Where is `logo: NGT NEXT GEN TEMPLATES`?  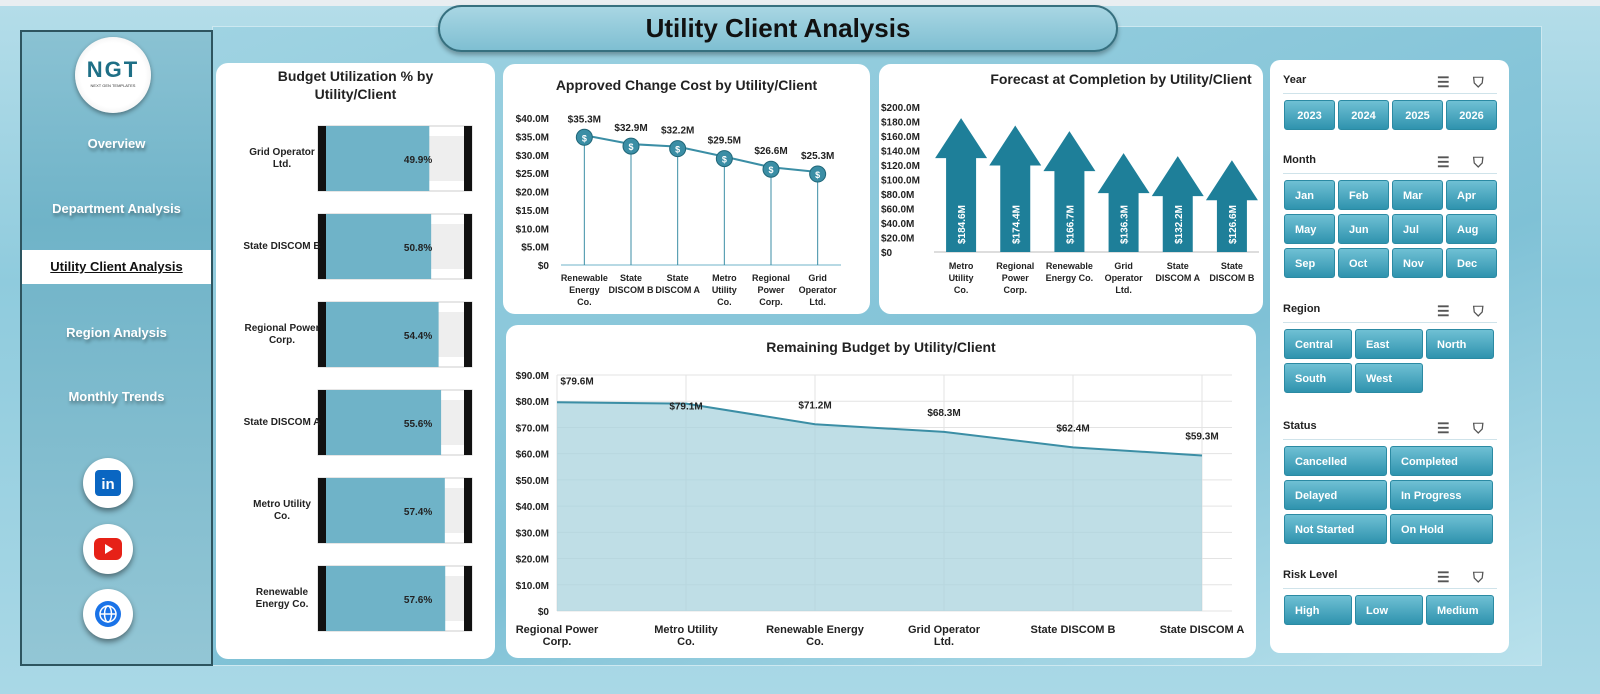
logo: NGT NEXT GEN TEMPLATES is located at coordinates (113, 75).